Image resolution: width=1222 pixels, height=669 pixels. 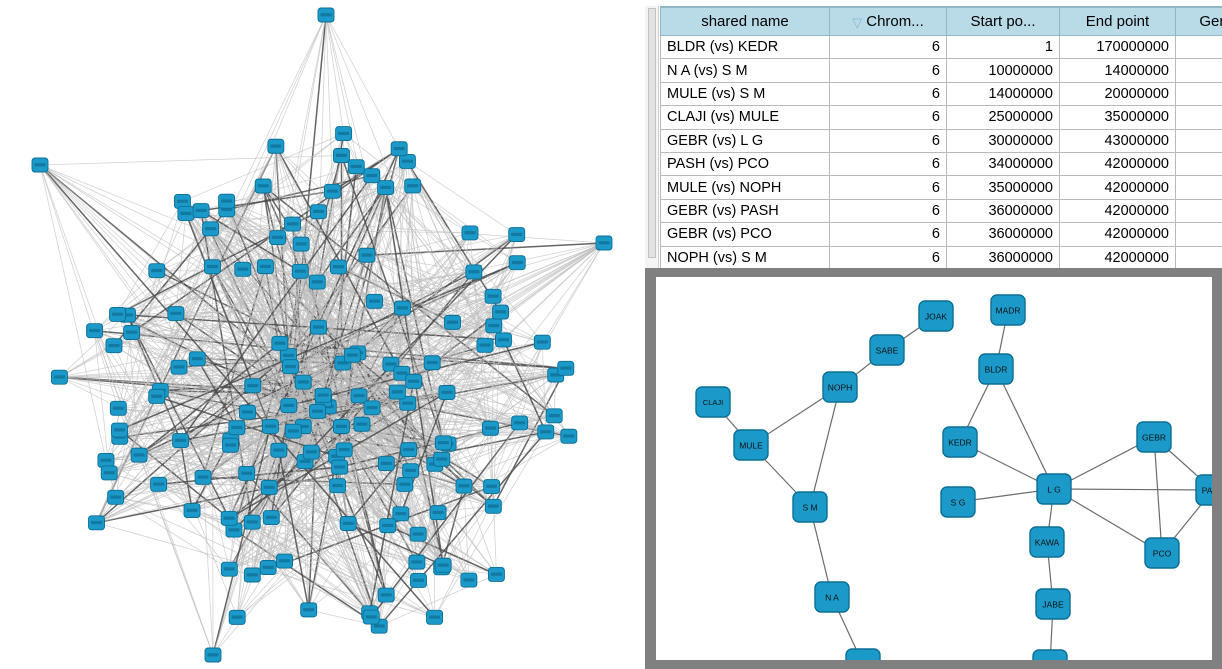 I want to click on table-cell-start_point: 36000000, so click(x=1003, y=211).